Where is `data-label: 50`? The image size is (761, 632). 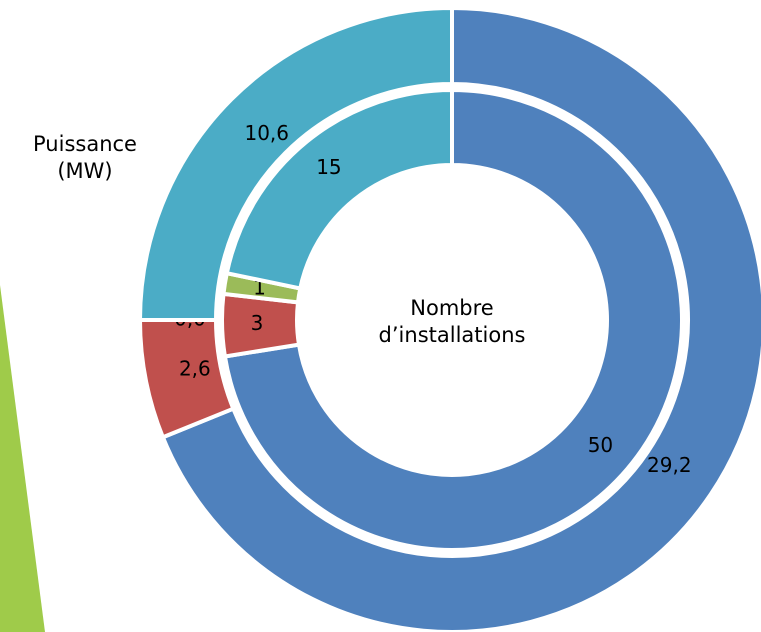
data-label: 50 is located at coordinates (600, 445).